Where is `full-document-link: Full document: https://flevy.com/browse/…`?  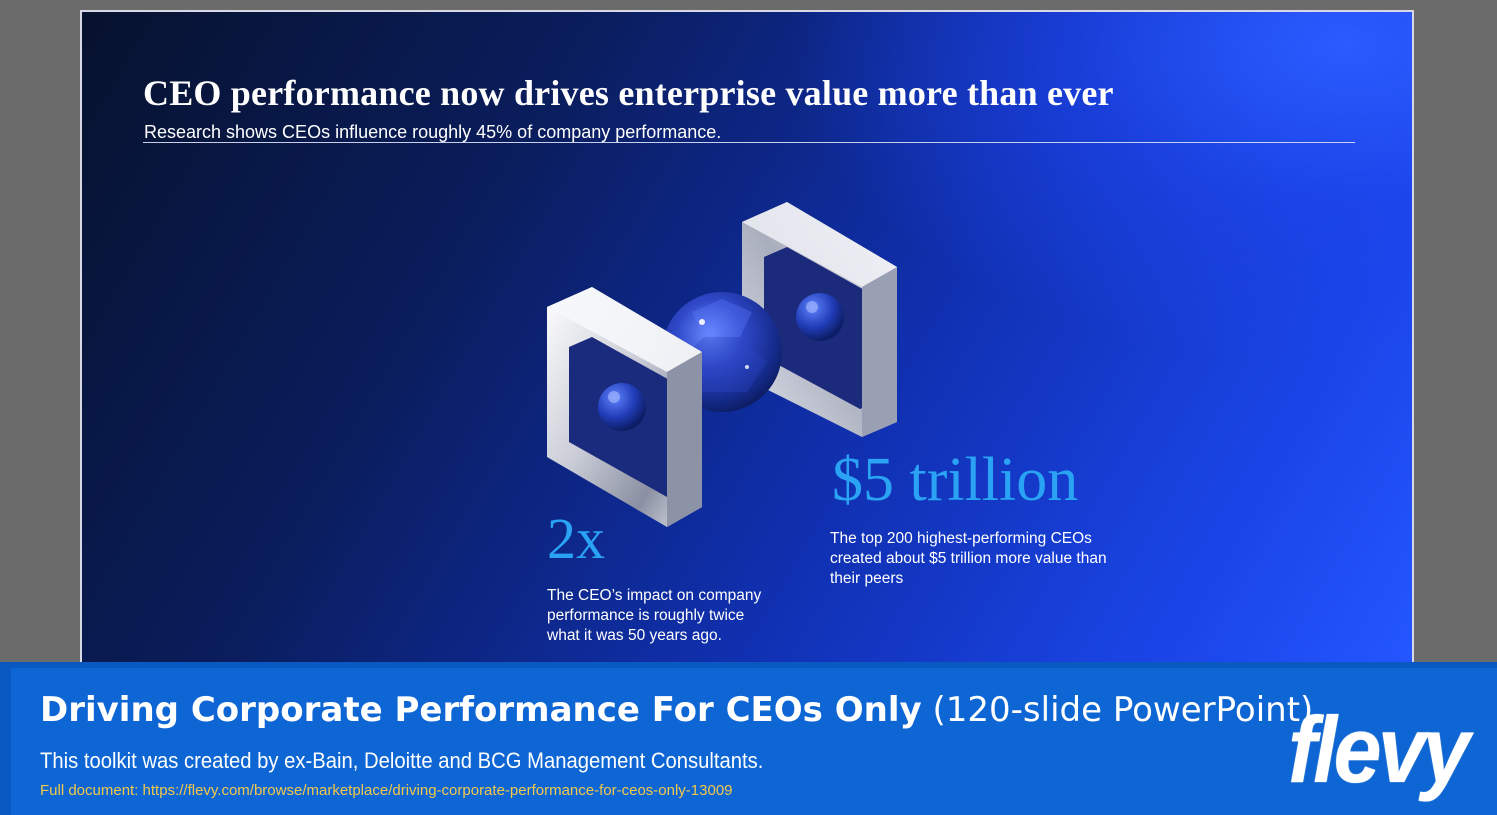
full-document-link: Full document: https://flevy.com/browse/… is located at coordinates (386, 790).